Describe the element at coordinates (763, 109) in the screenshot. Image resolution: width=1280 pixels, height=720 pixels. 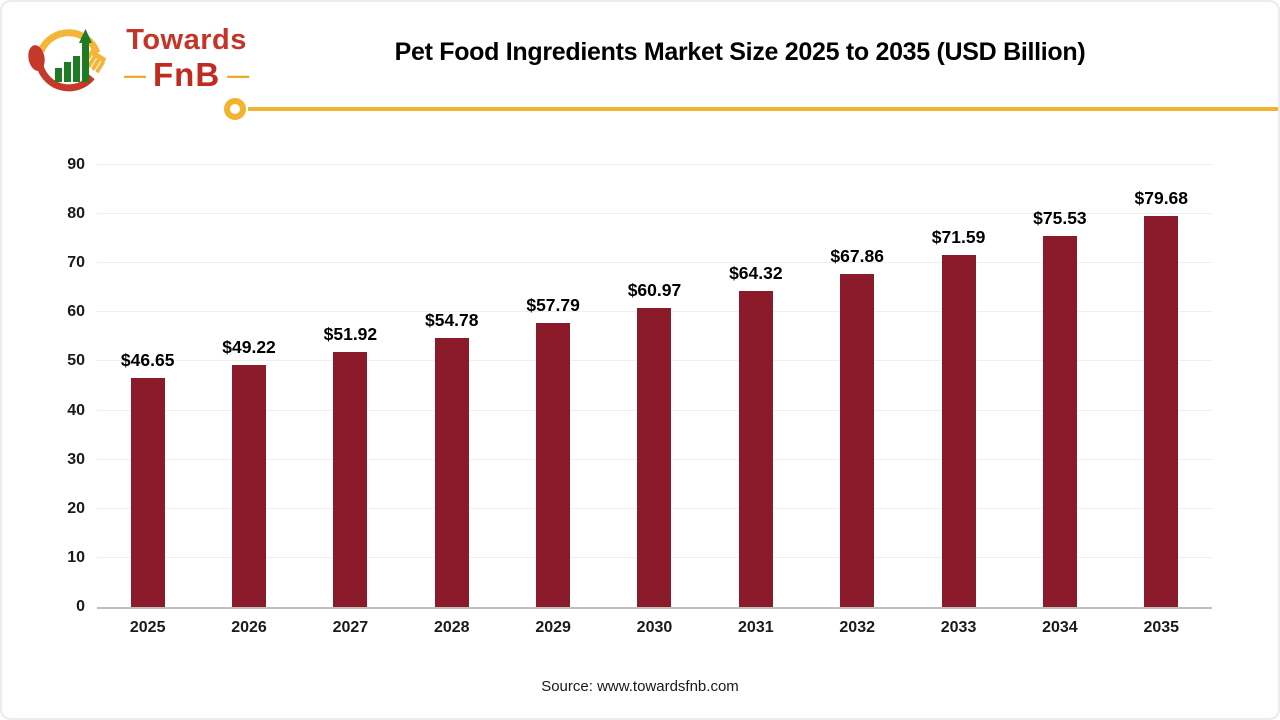
I see `divider-line` at that location.